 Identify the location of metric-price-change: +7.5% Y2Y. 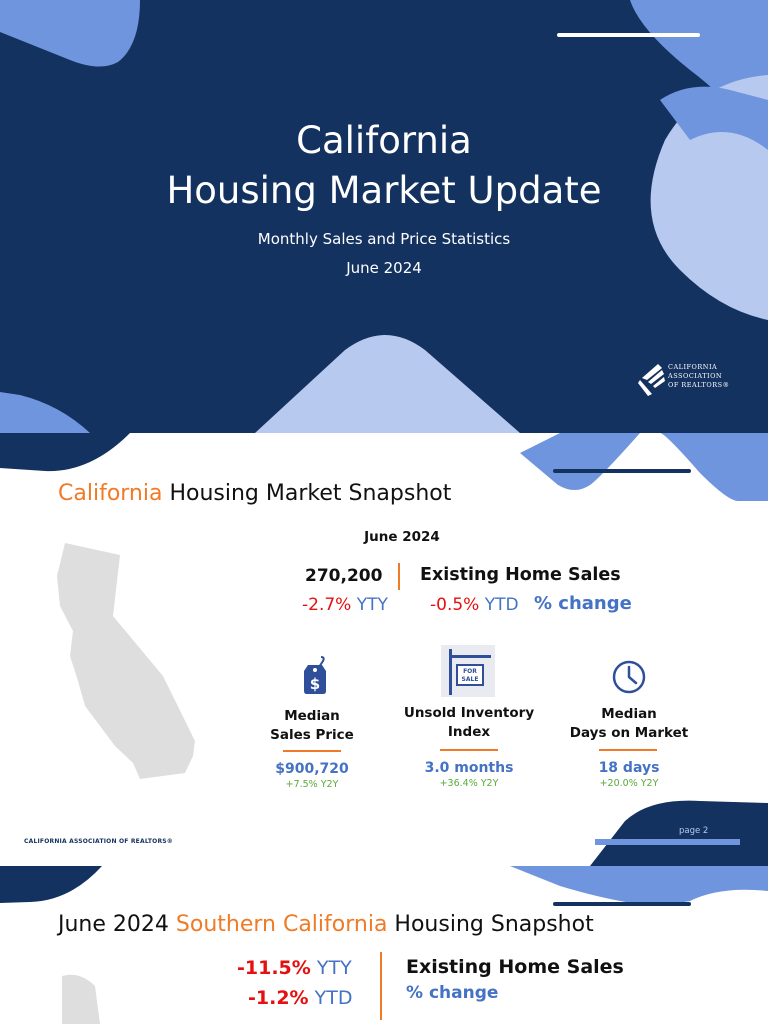
(312, 784).